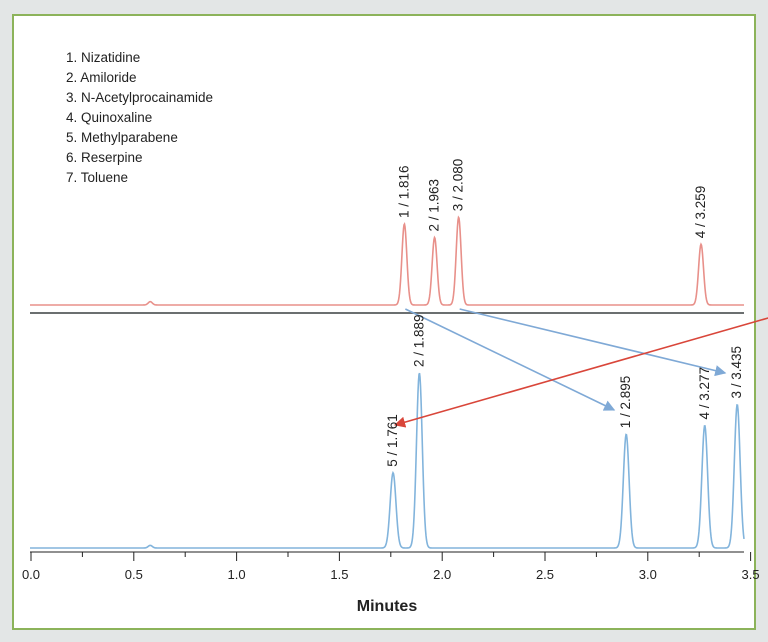  Describe the element at coordinates (387, 606) in the screenshot. I see `x-axis-label: Minutes` at that location.